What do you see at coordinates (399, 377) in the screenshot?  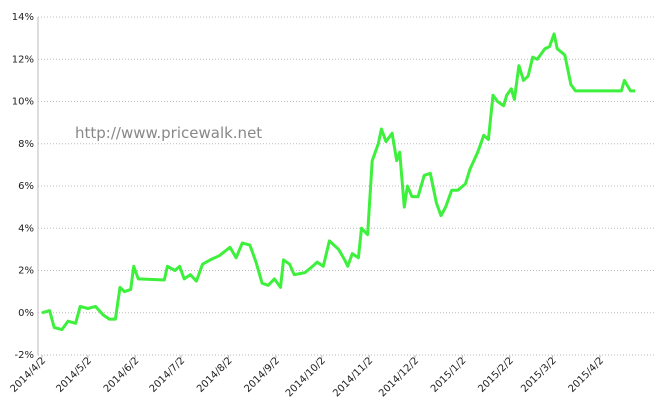 I see `x-tick-label: 2014/12/2` at bounding box center [399, 377].